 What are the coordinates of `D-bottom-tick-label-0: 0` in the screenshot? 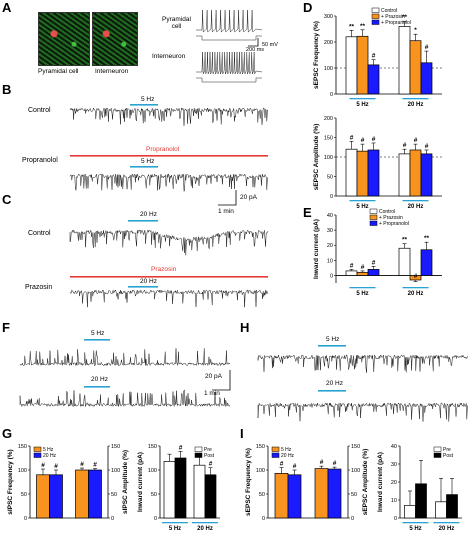 It's located at (331, 197).